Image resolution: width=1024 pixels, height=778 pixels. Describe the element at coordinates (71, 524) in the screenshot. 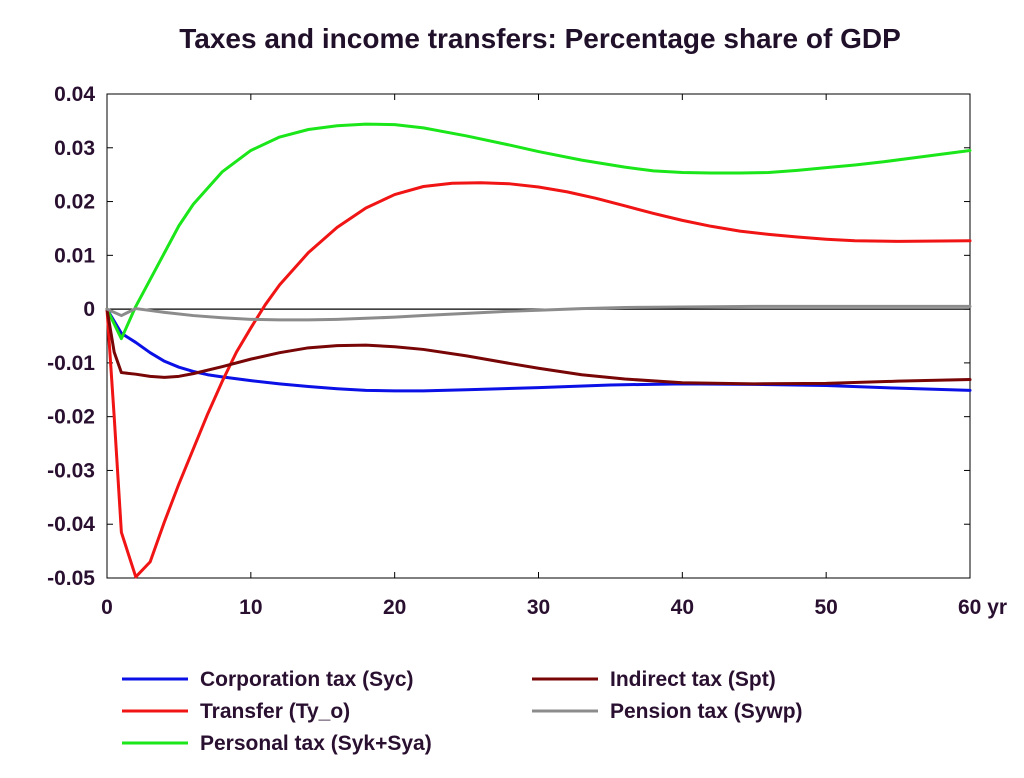

I see `y-tick-label: -0.04` at that location.